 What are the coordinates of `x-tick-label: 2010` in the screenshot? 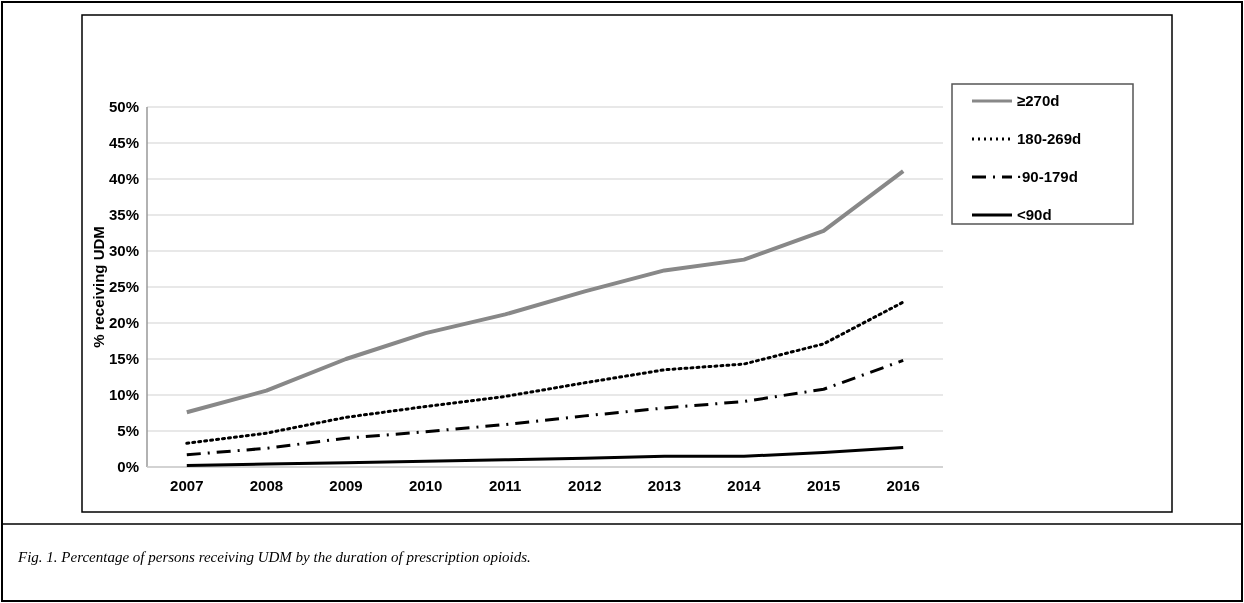 It's located at (425, 485).